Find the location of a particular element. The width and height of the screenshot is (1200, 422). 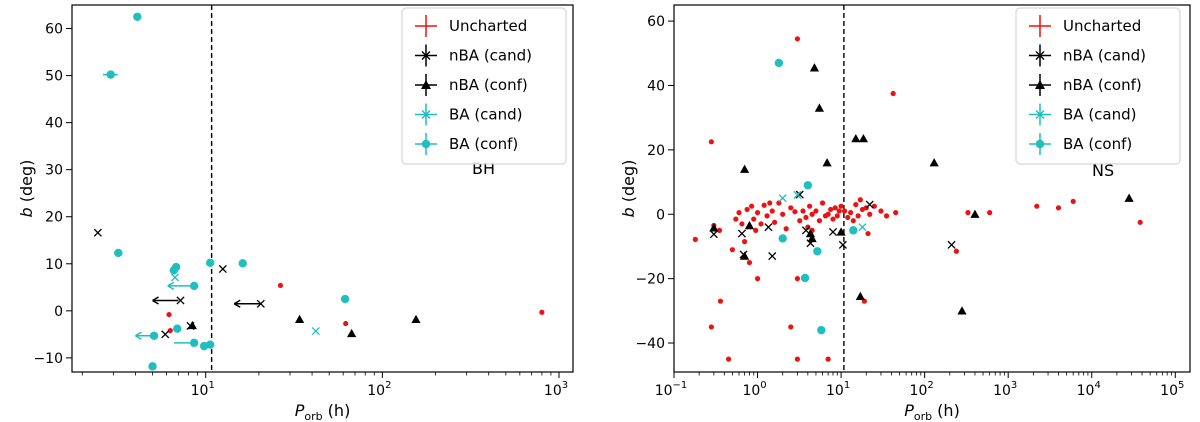

ns-legend-label: nBA (conf) is located at coordinates (1102, 85).